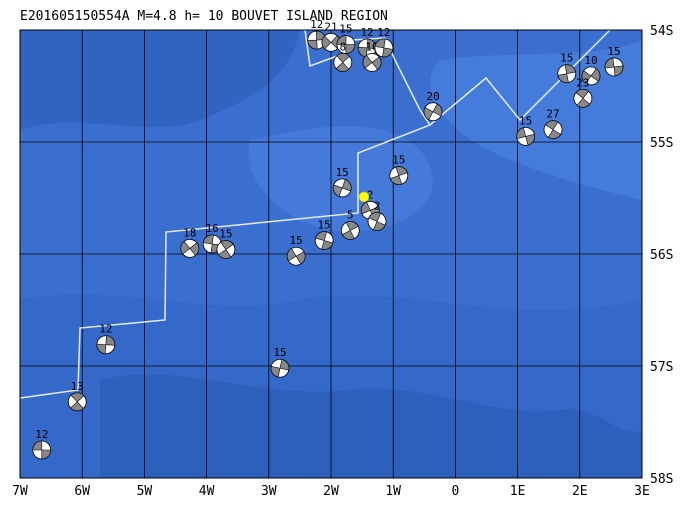  I want to click on x-tick-label: 6W, so click(82, 491).